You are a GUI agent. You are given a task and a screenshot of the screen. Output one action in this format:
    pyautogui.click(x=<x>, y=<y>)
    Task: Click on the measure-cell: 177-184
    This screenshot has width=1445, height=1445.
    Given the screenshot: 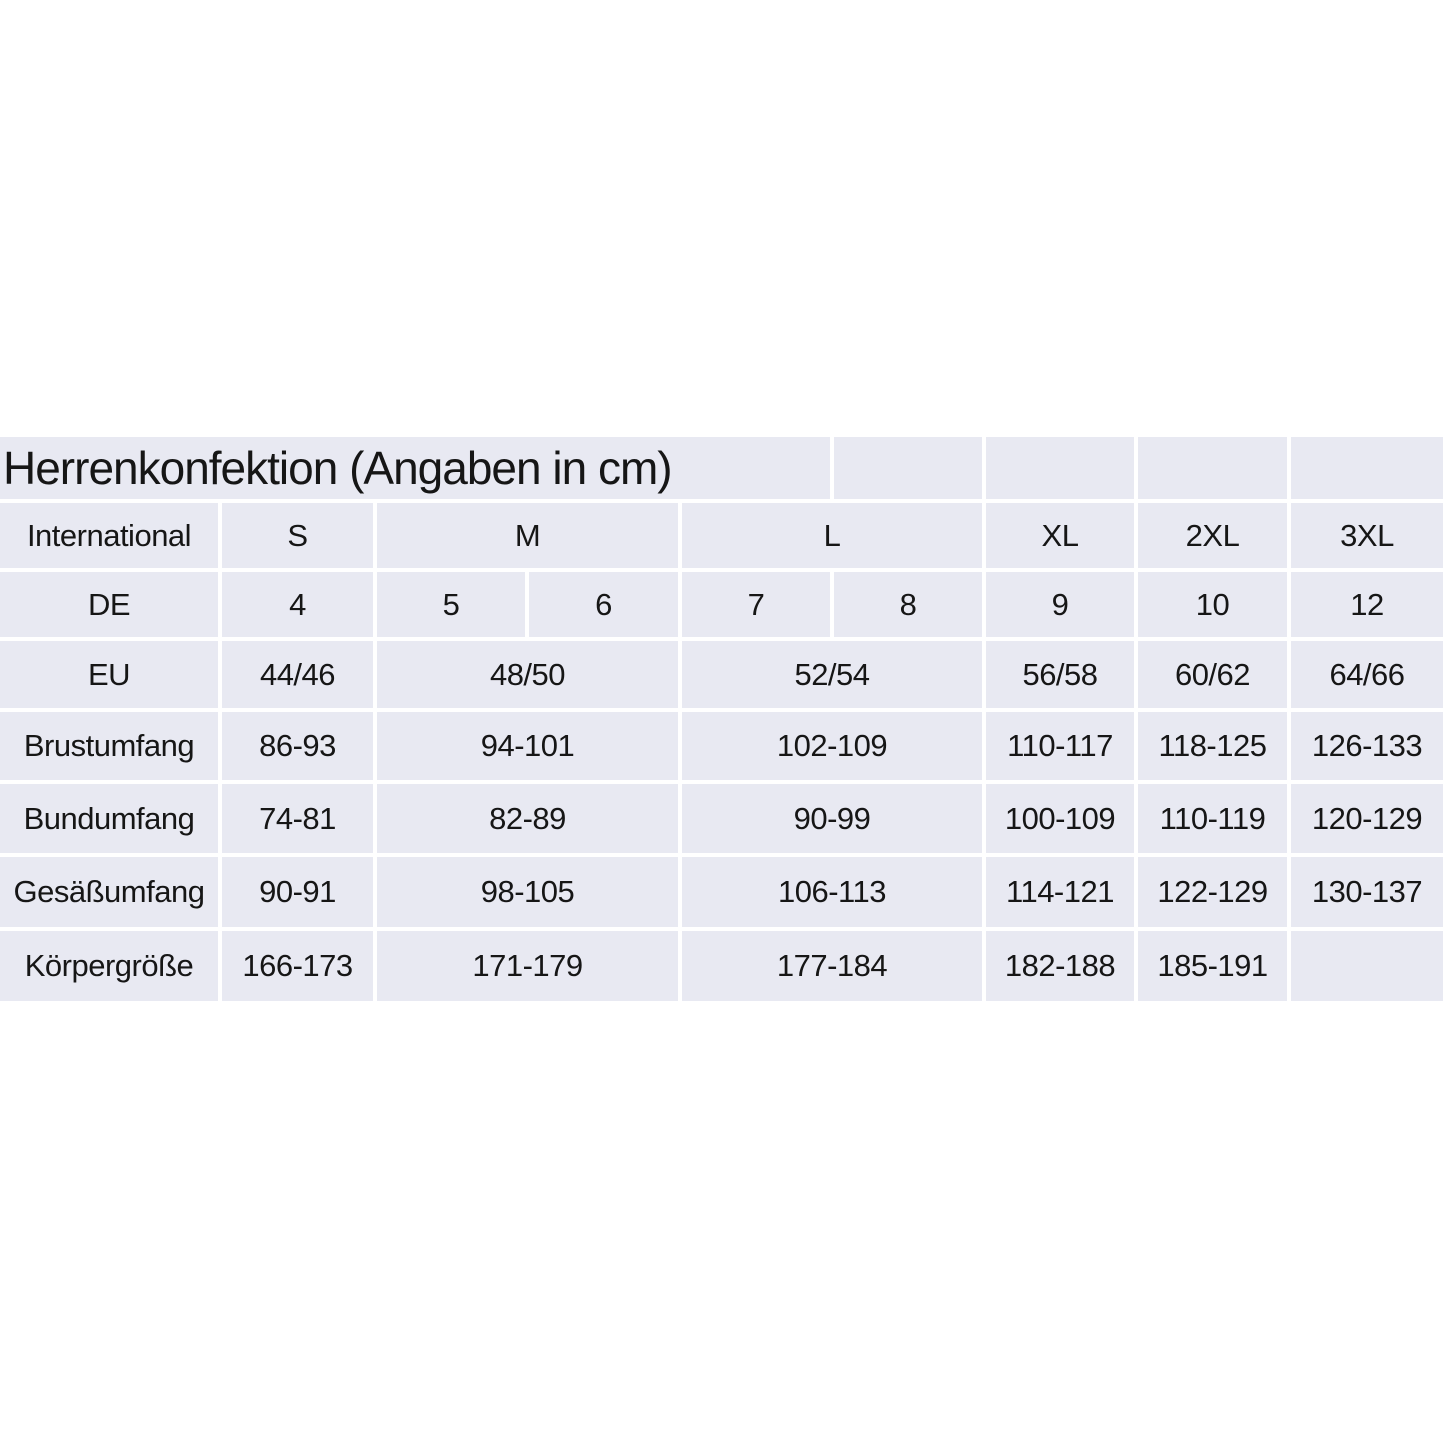 What is the action you would take?
    pyautogui.click(x=832, y=966)
    